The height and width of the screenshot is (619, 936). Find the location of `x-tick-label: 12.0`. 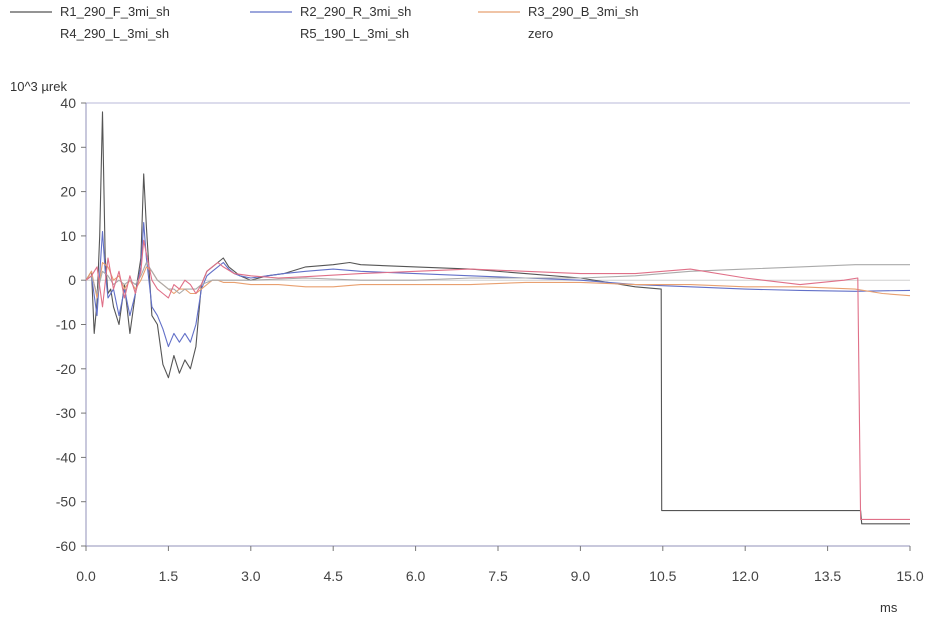

x-tick-label: 12.0 is located at coordinates (745, 576).